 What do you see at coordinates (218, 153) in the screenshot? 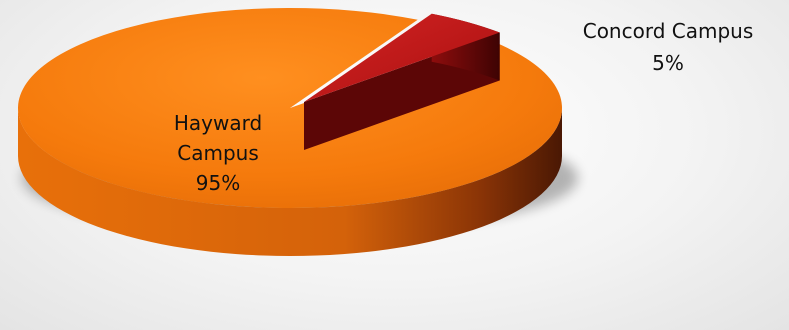
I see `label-hayward-line-2: Campus` at bounding box center [218, 153].